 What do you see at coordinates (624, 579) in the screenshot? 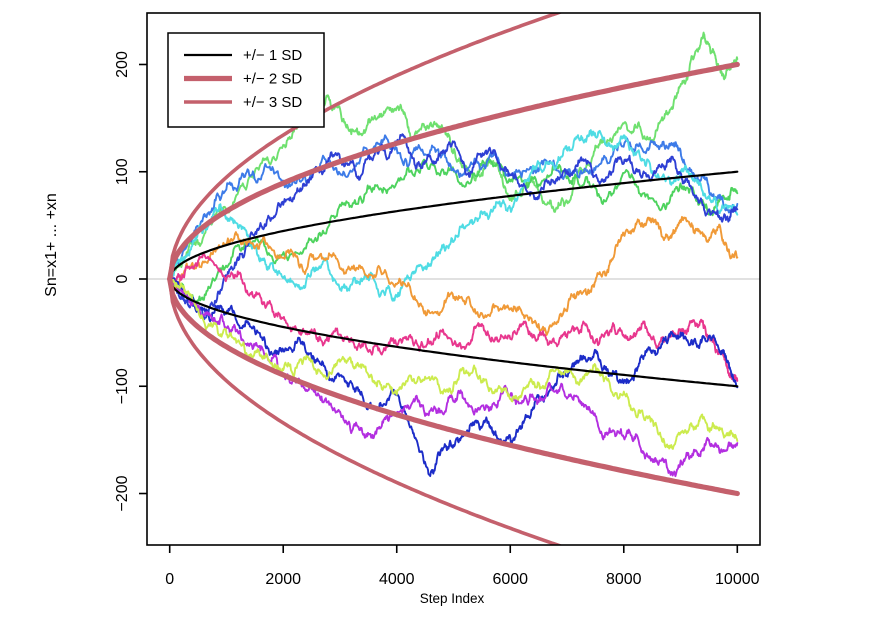
I see `x-tick-label: 8000` at bounding box center [624, 579].